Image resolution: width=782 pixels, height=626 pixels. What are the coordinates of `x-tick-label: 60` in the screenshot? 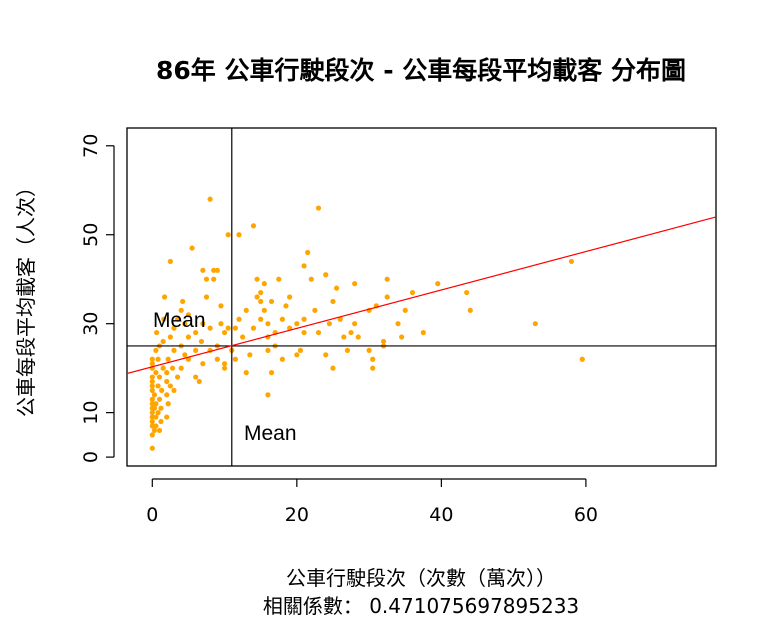 It's located at (586, 515).